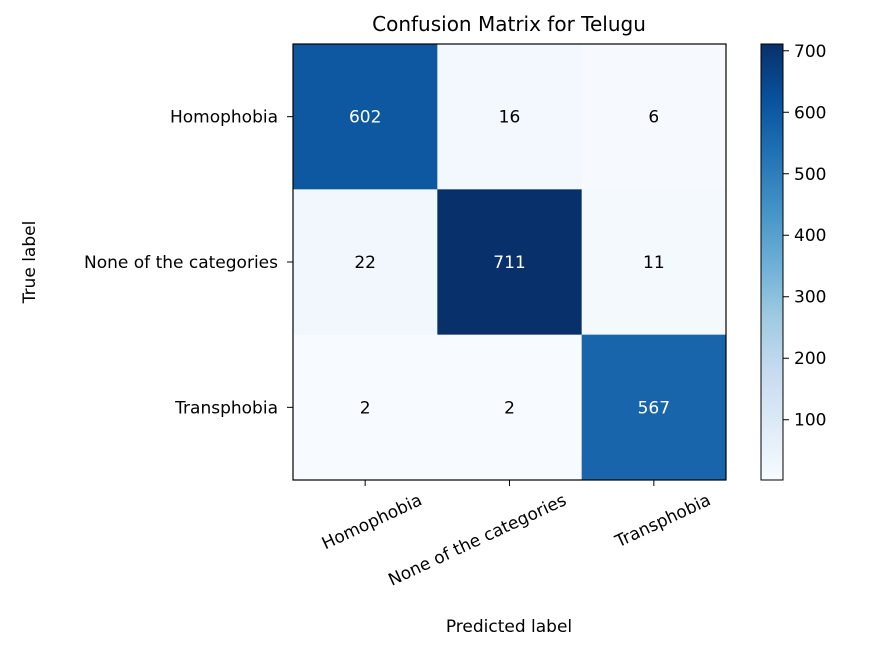 The image size is (874, 652). What do you see at coordinates (30, 263) in the screenshot?
I see `y-axis-label: True label` at bounding box center [30, 263].